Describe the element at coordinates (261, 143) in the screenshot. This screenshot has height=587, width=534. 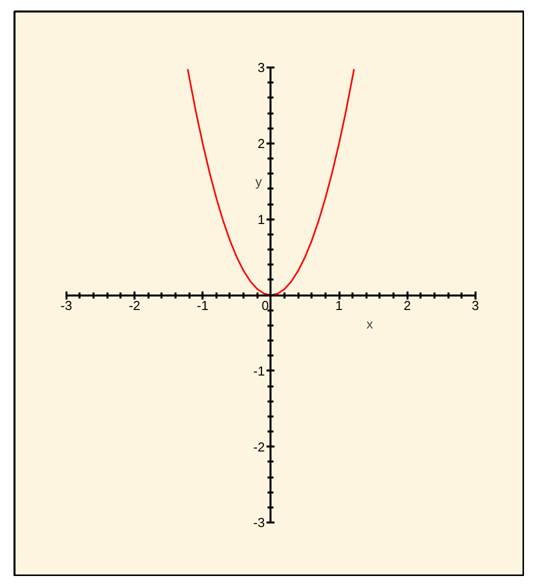
I see `y-tick-label: 2` at that location.